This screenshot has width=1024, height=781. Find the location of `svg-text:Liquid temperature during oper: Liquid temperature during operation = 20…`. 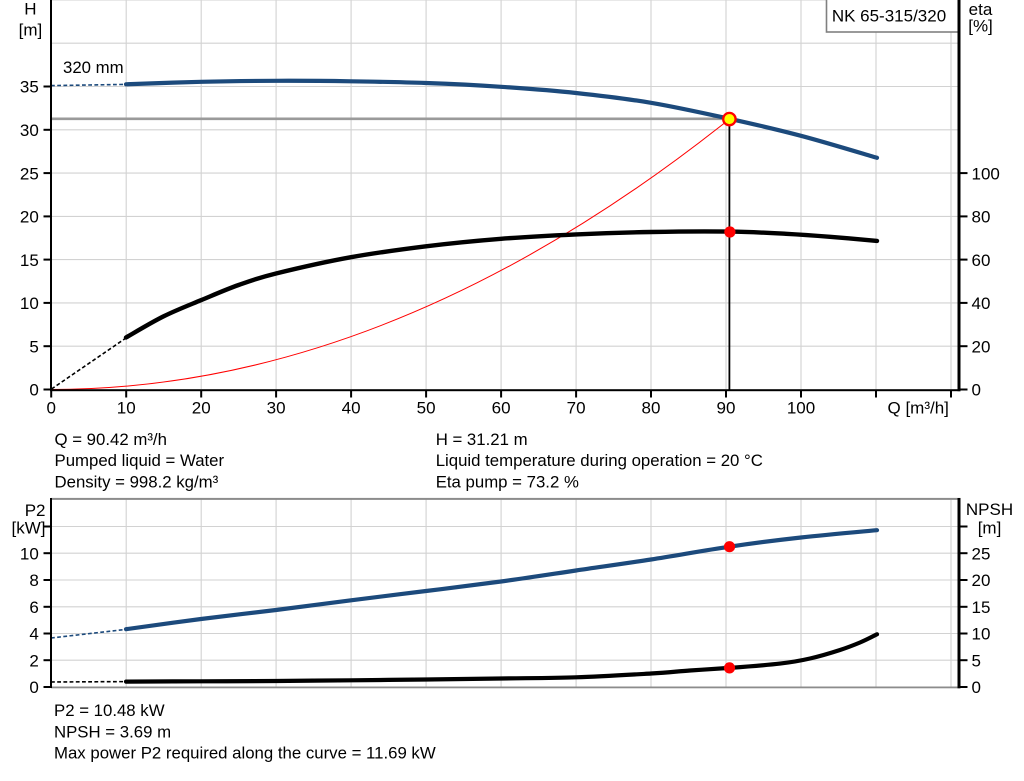

svg-text:Liquid temperature during oper: Liquid temperature during operation = 20… is located at coordinates (599, 460).